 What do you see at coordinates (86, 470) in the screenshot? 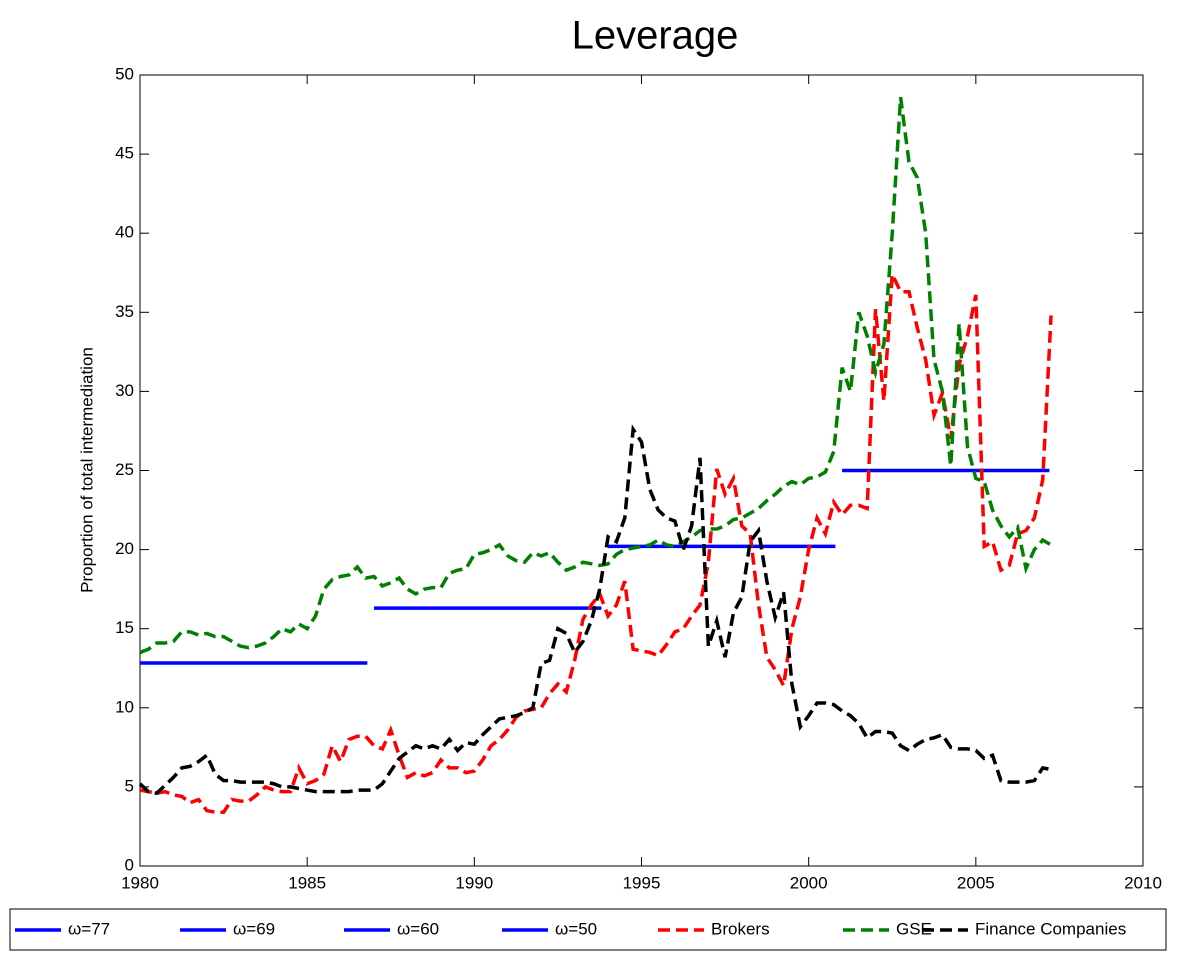
I see `y-axis-label: Proportion of total intermediation` at bounding box center [86, 470].